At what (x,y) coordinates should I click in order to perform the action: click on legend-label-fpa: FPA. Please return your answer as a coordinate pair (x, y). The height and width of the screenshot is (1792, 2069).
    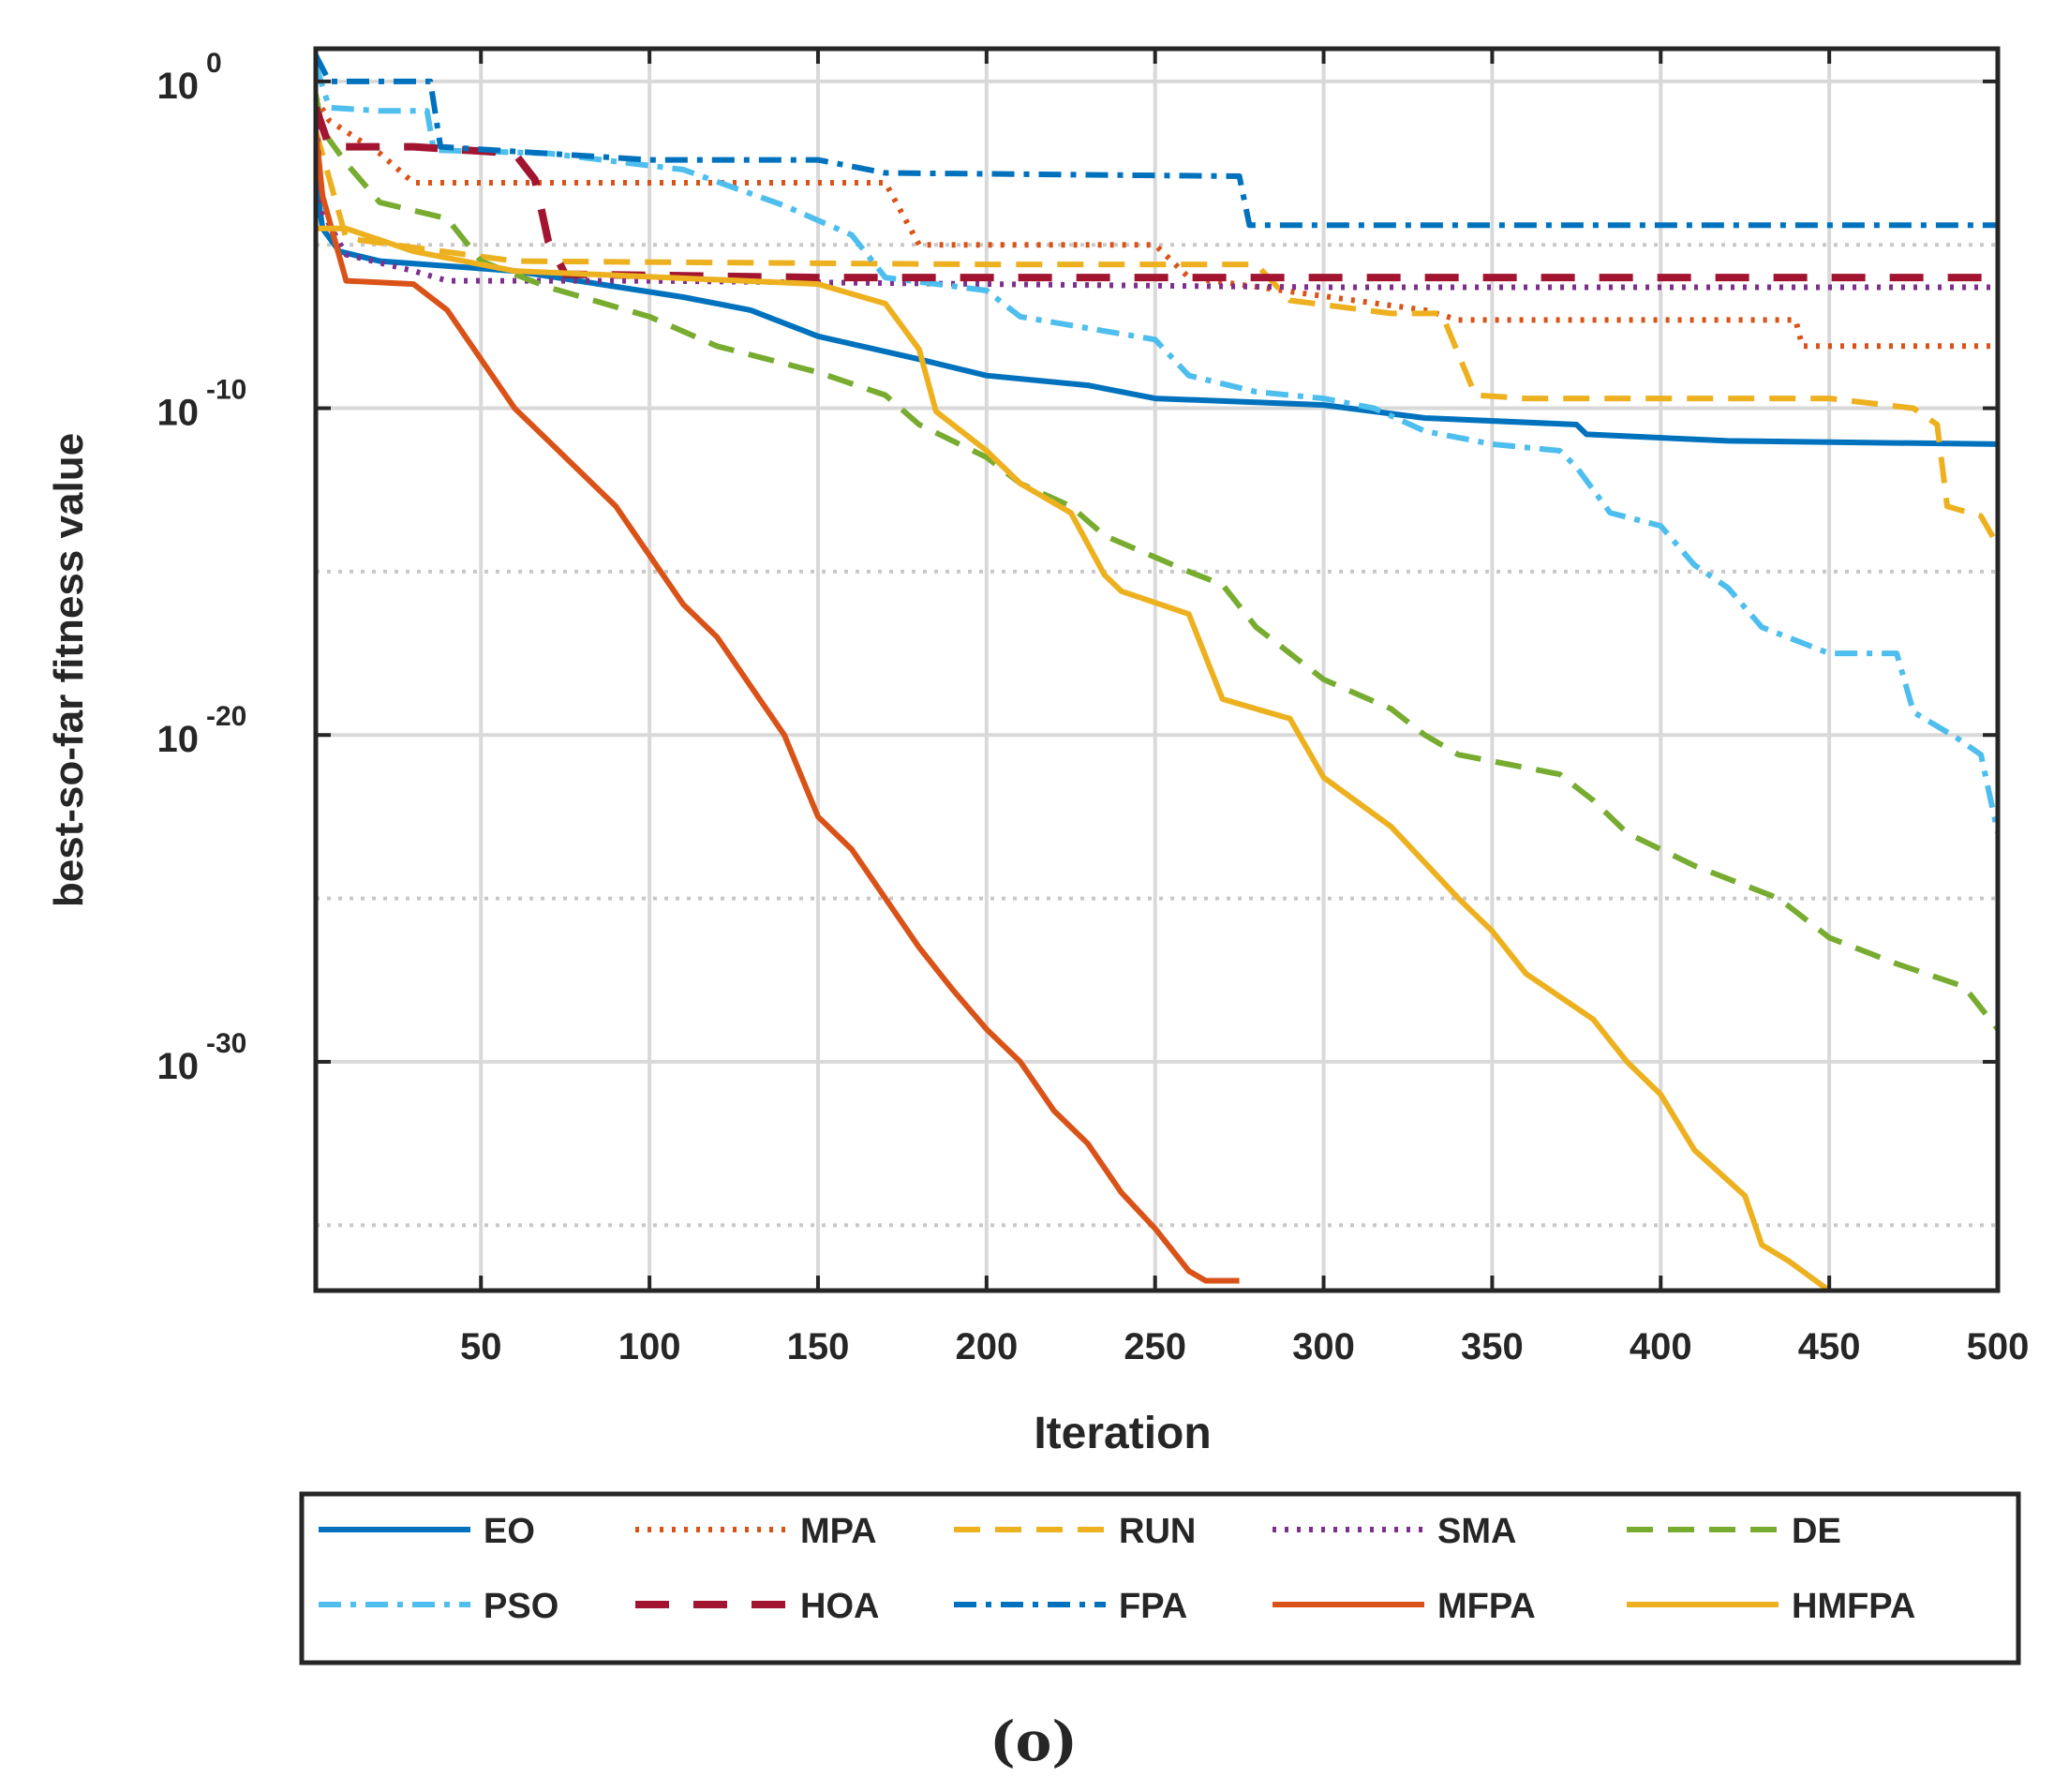
    Looking at the image, I should click on (1153, 1607).